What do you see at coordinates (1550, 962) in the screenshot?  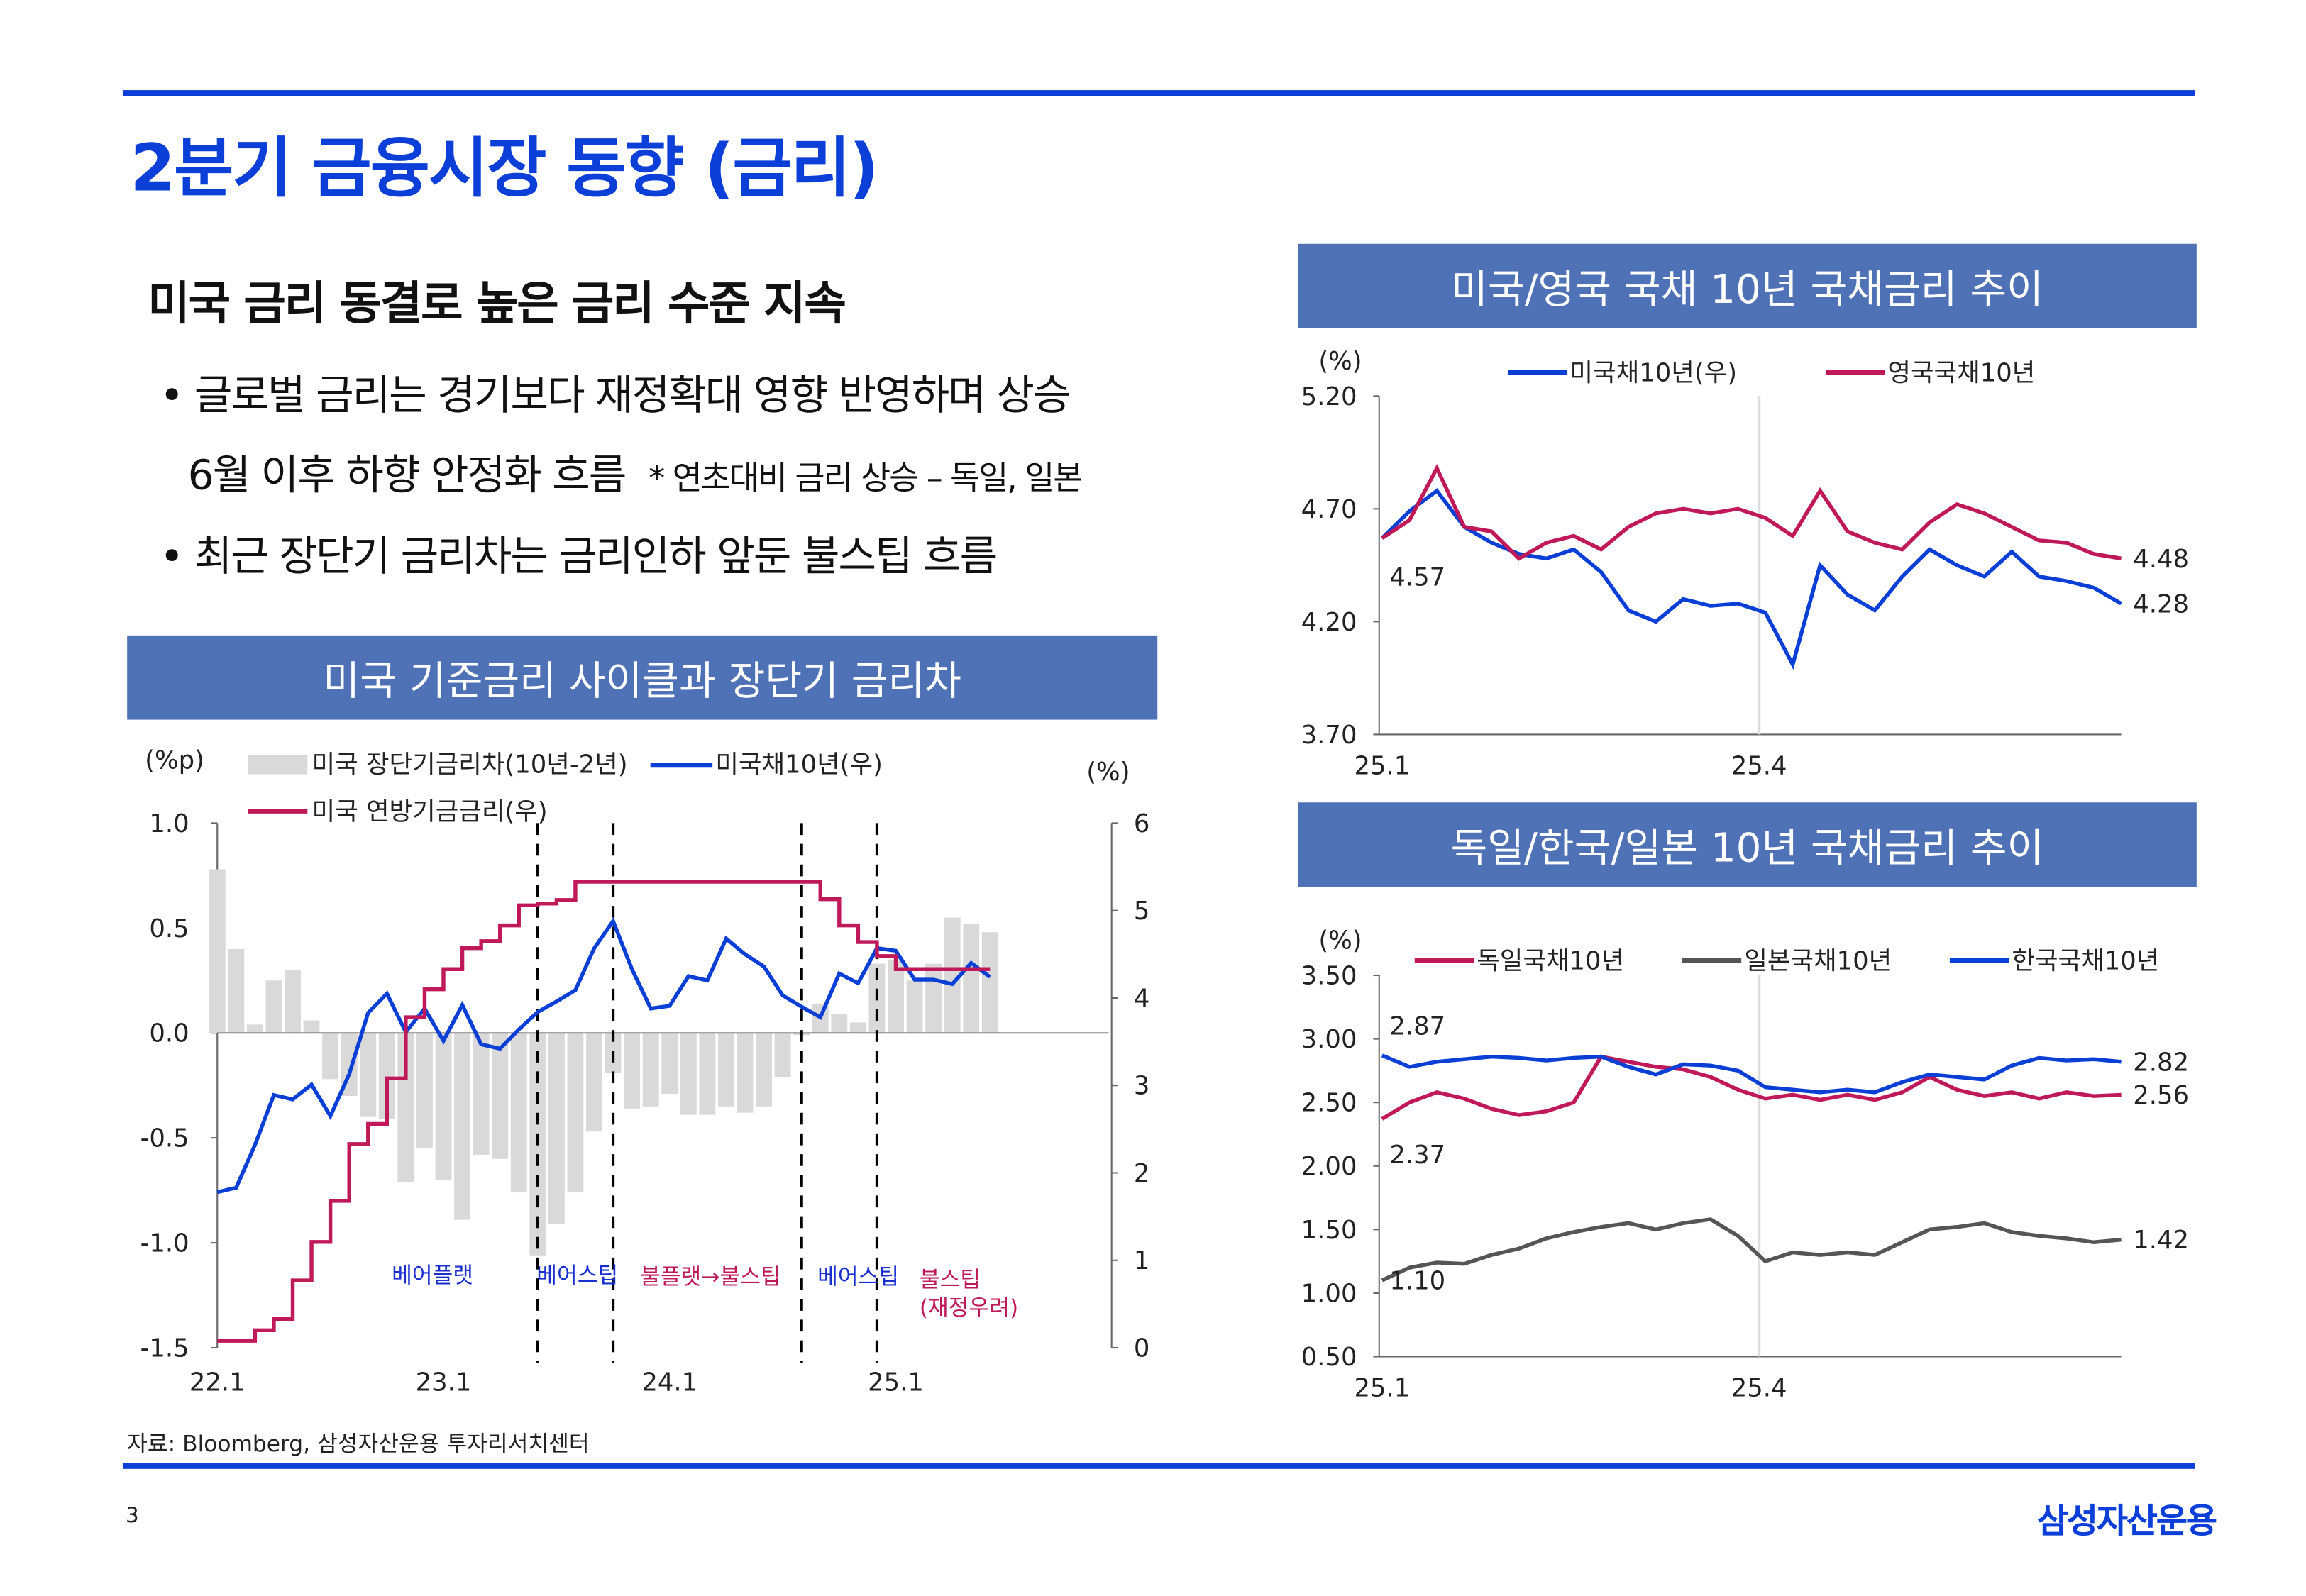 I see `legend-label-0: 독일국채10년` at bounding box center [1550, 962].